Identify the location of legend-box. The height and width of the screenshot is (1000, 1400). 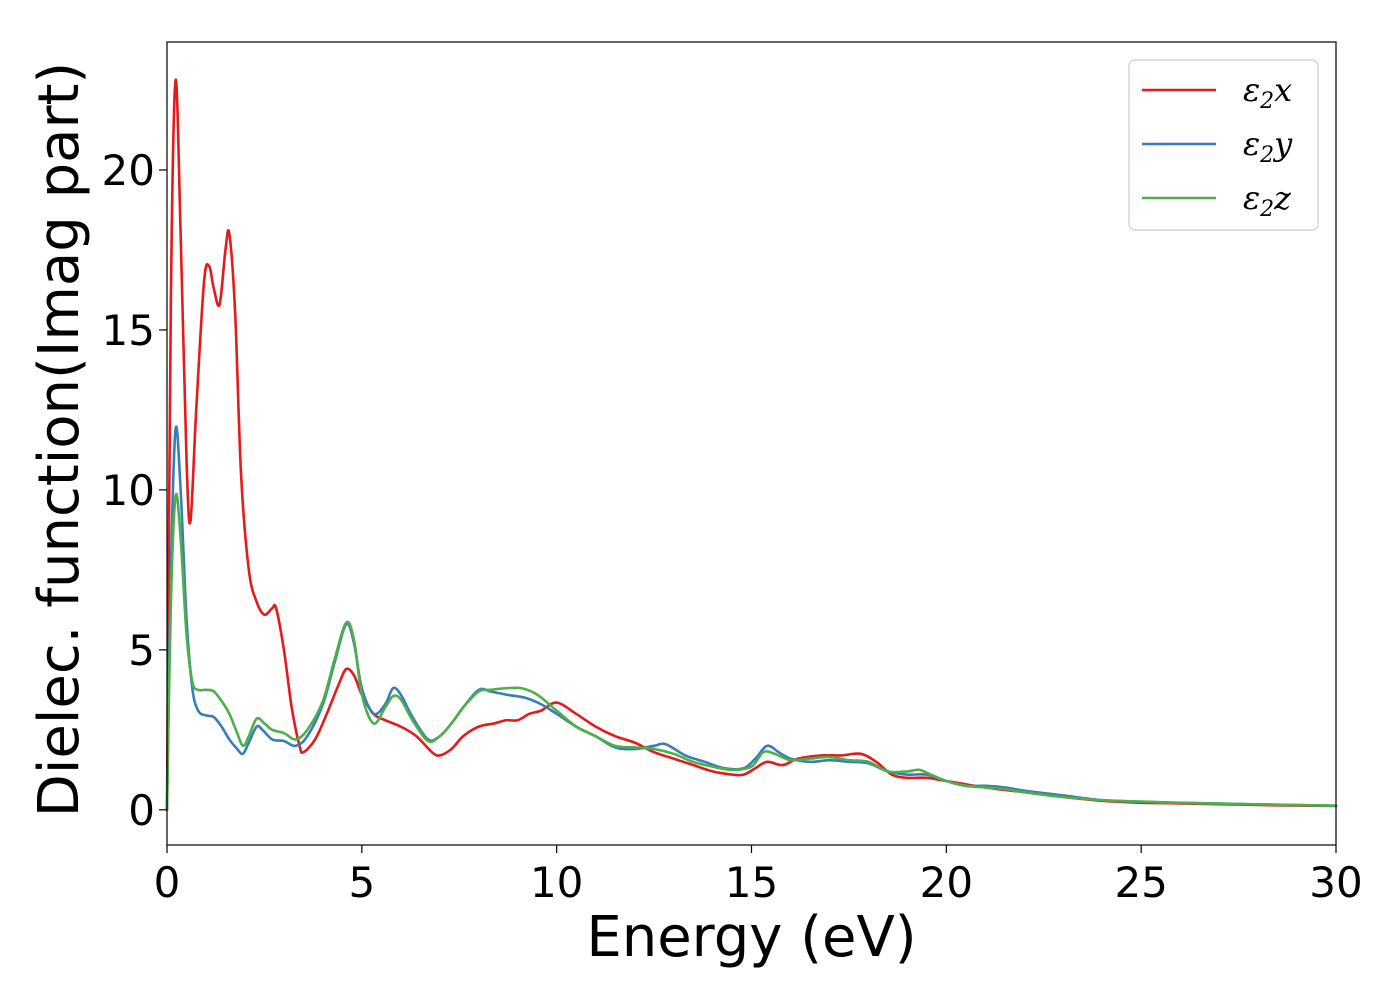
(1223, 145).